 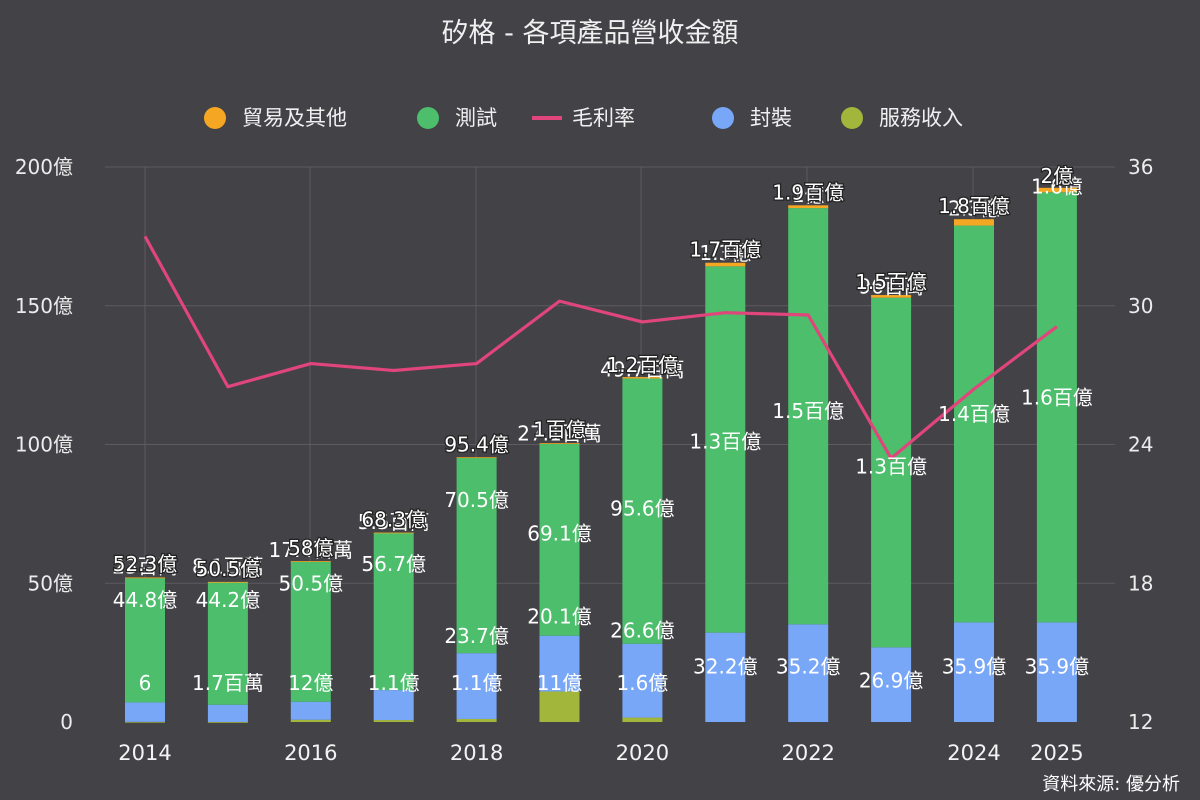 I want to click on stack-label: 8.1百萬, so click(x=228, y=567).